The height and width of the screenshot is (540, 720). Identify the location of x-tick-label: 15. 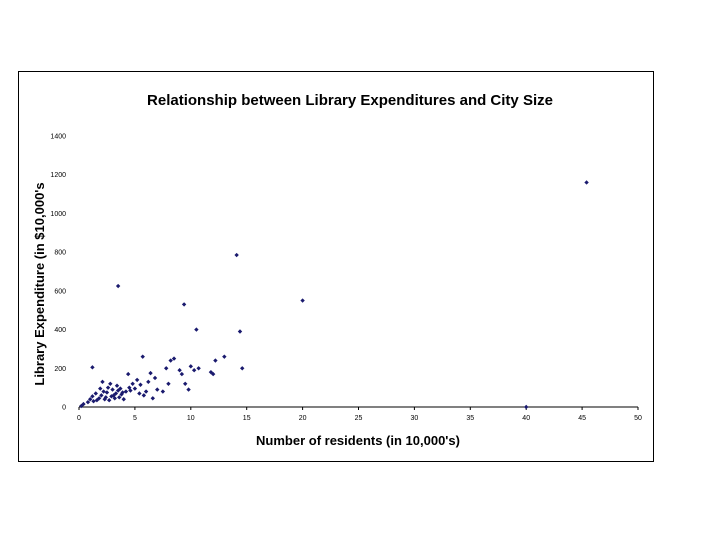
(247, 418).